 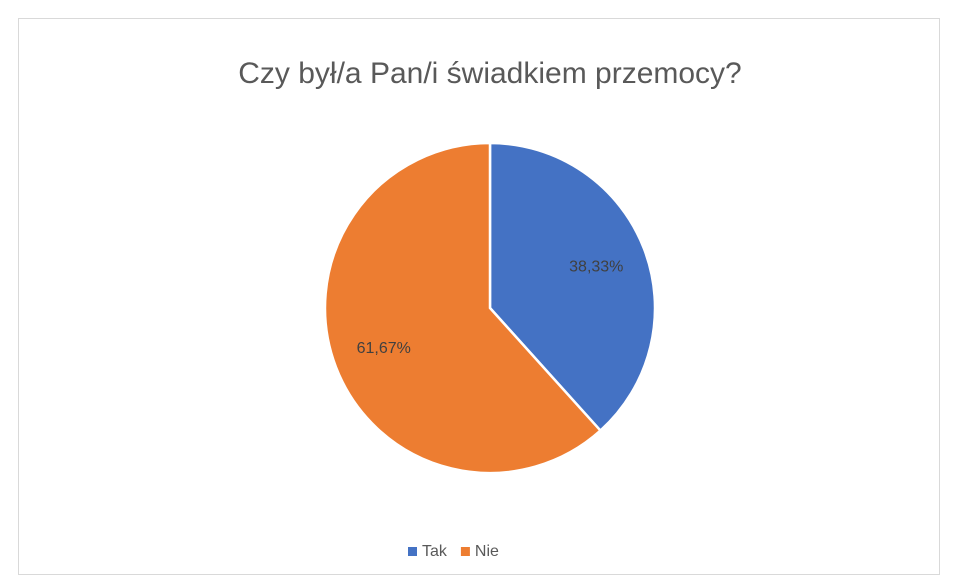 I want to click on chart-title: Czy był/a Pan/i świadkiem przemocy?, so click(x=490, y=73).